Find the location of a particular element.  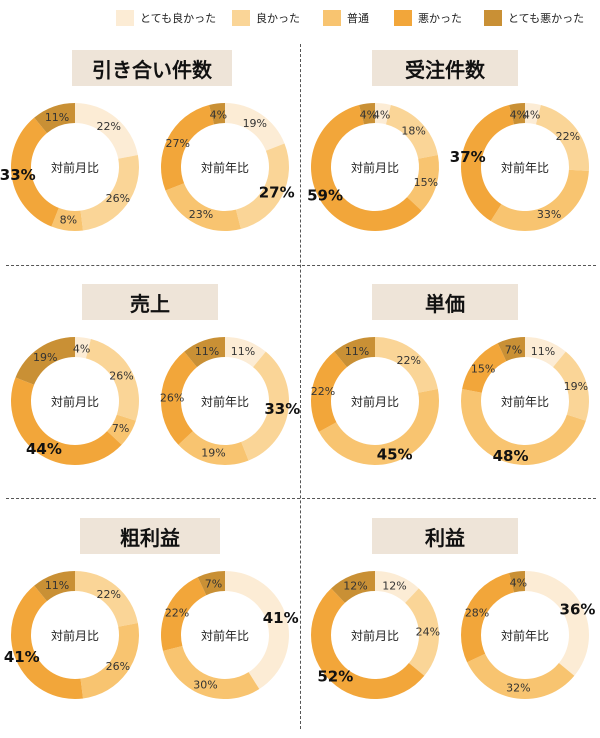

legend-item: 良かった is located at coordinates (266, 18).